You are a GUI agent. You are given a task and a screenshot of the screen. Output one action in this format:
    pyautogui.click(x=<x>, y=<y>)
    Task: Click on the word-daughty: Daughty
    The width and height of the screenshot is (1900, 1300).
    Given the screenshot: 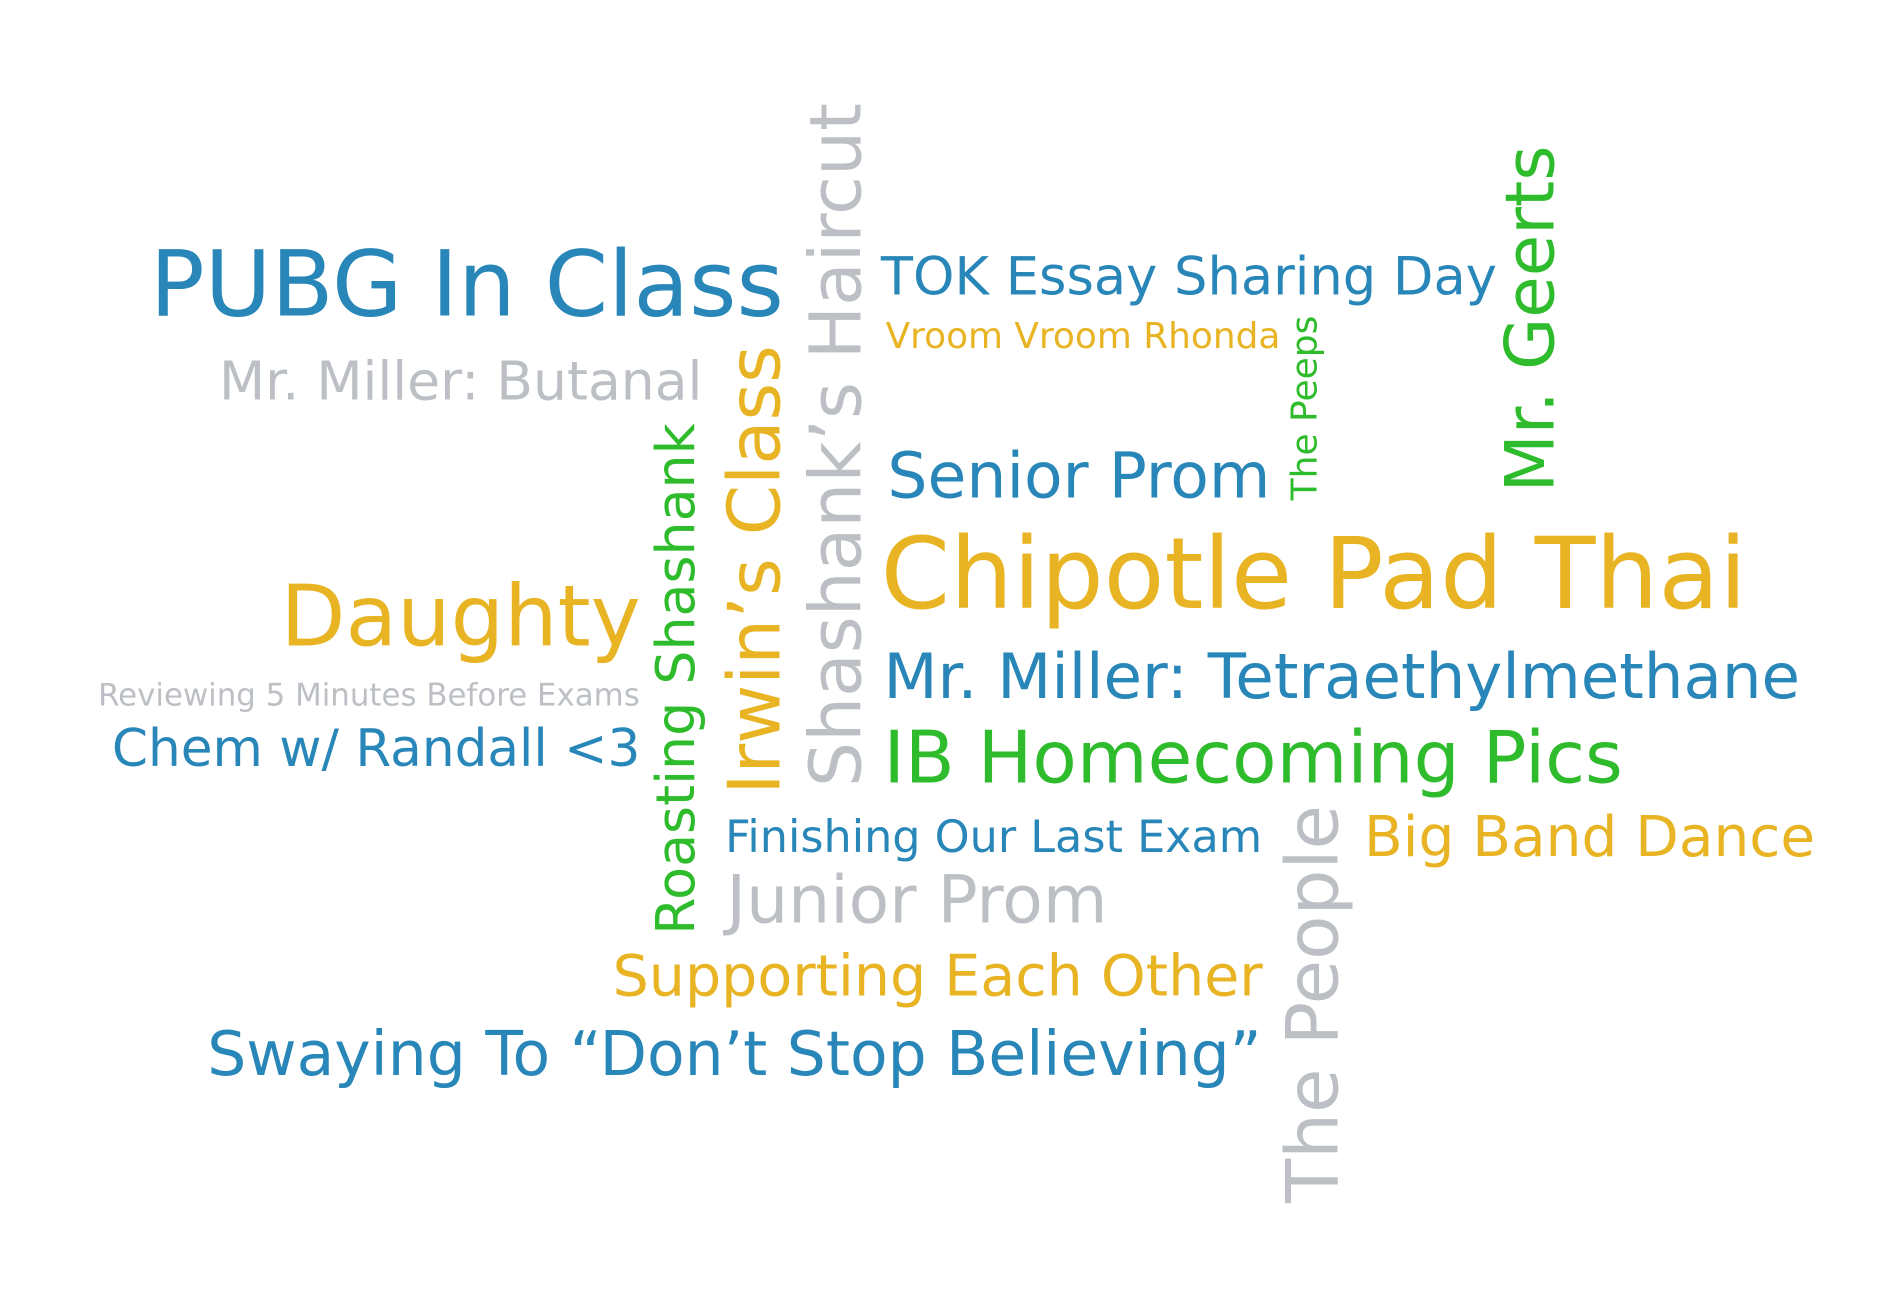 What is the action you would take?
    pyautogui.click(x=460, y=617)
    